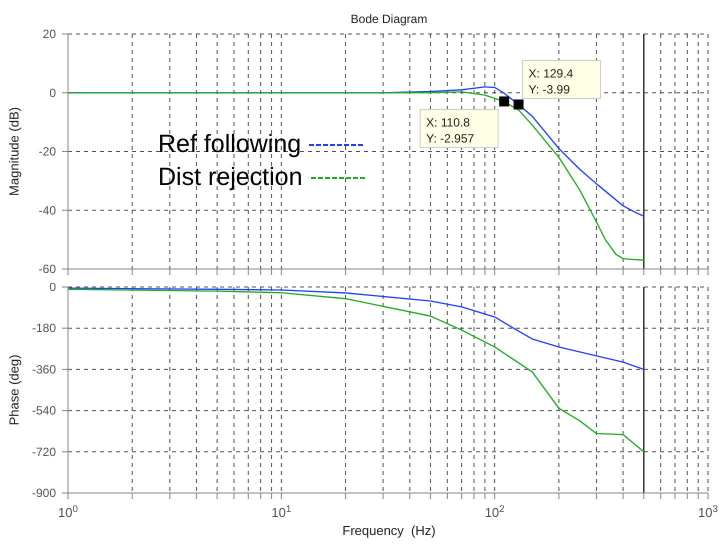 The width and height of the screenshot is (721, 548). I want to click on x-tick-label: 10$^{3}$, so click(708, 512).